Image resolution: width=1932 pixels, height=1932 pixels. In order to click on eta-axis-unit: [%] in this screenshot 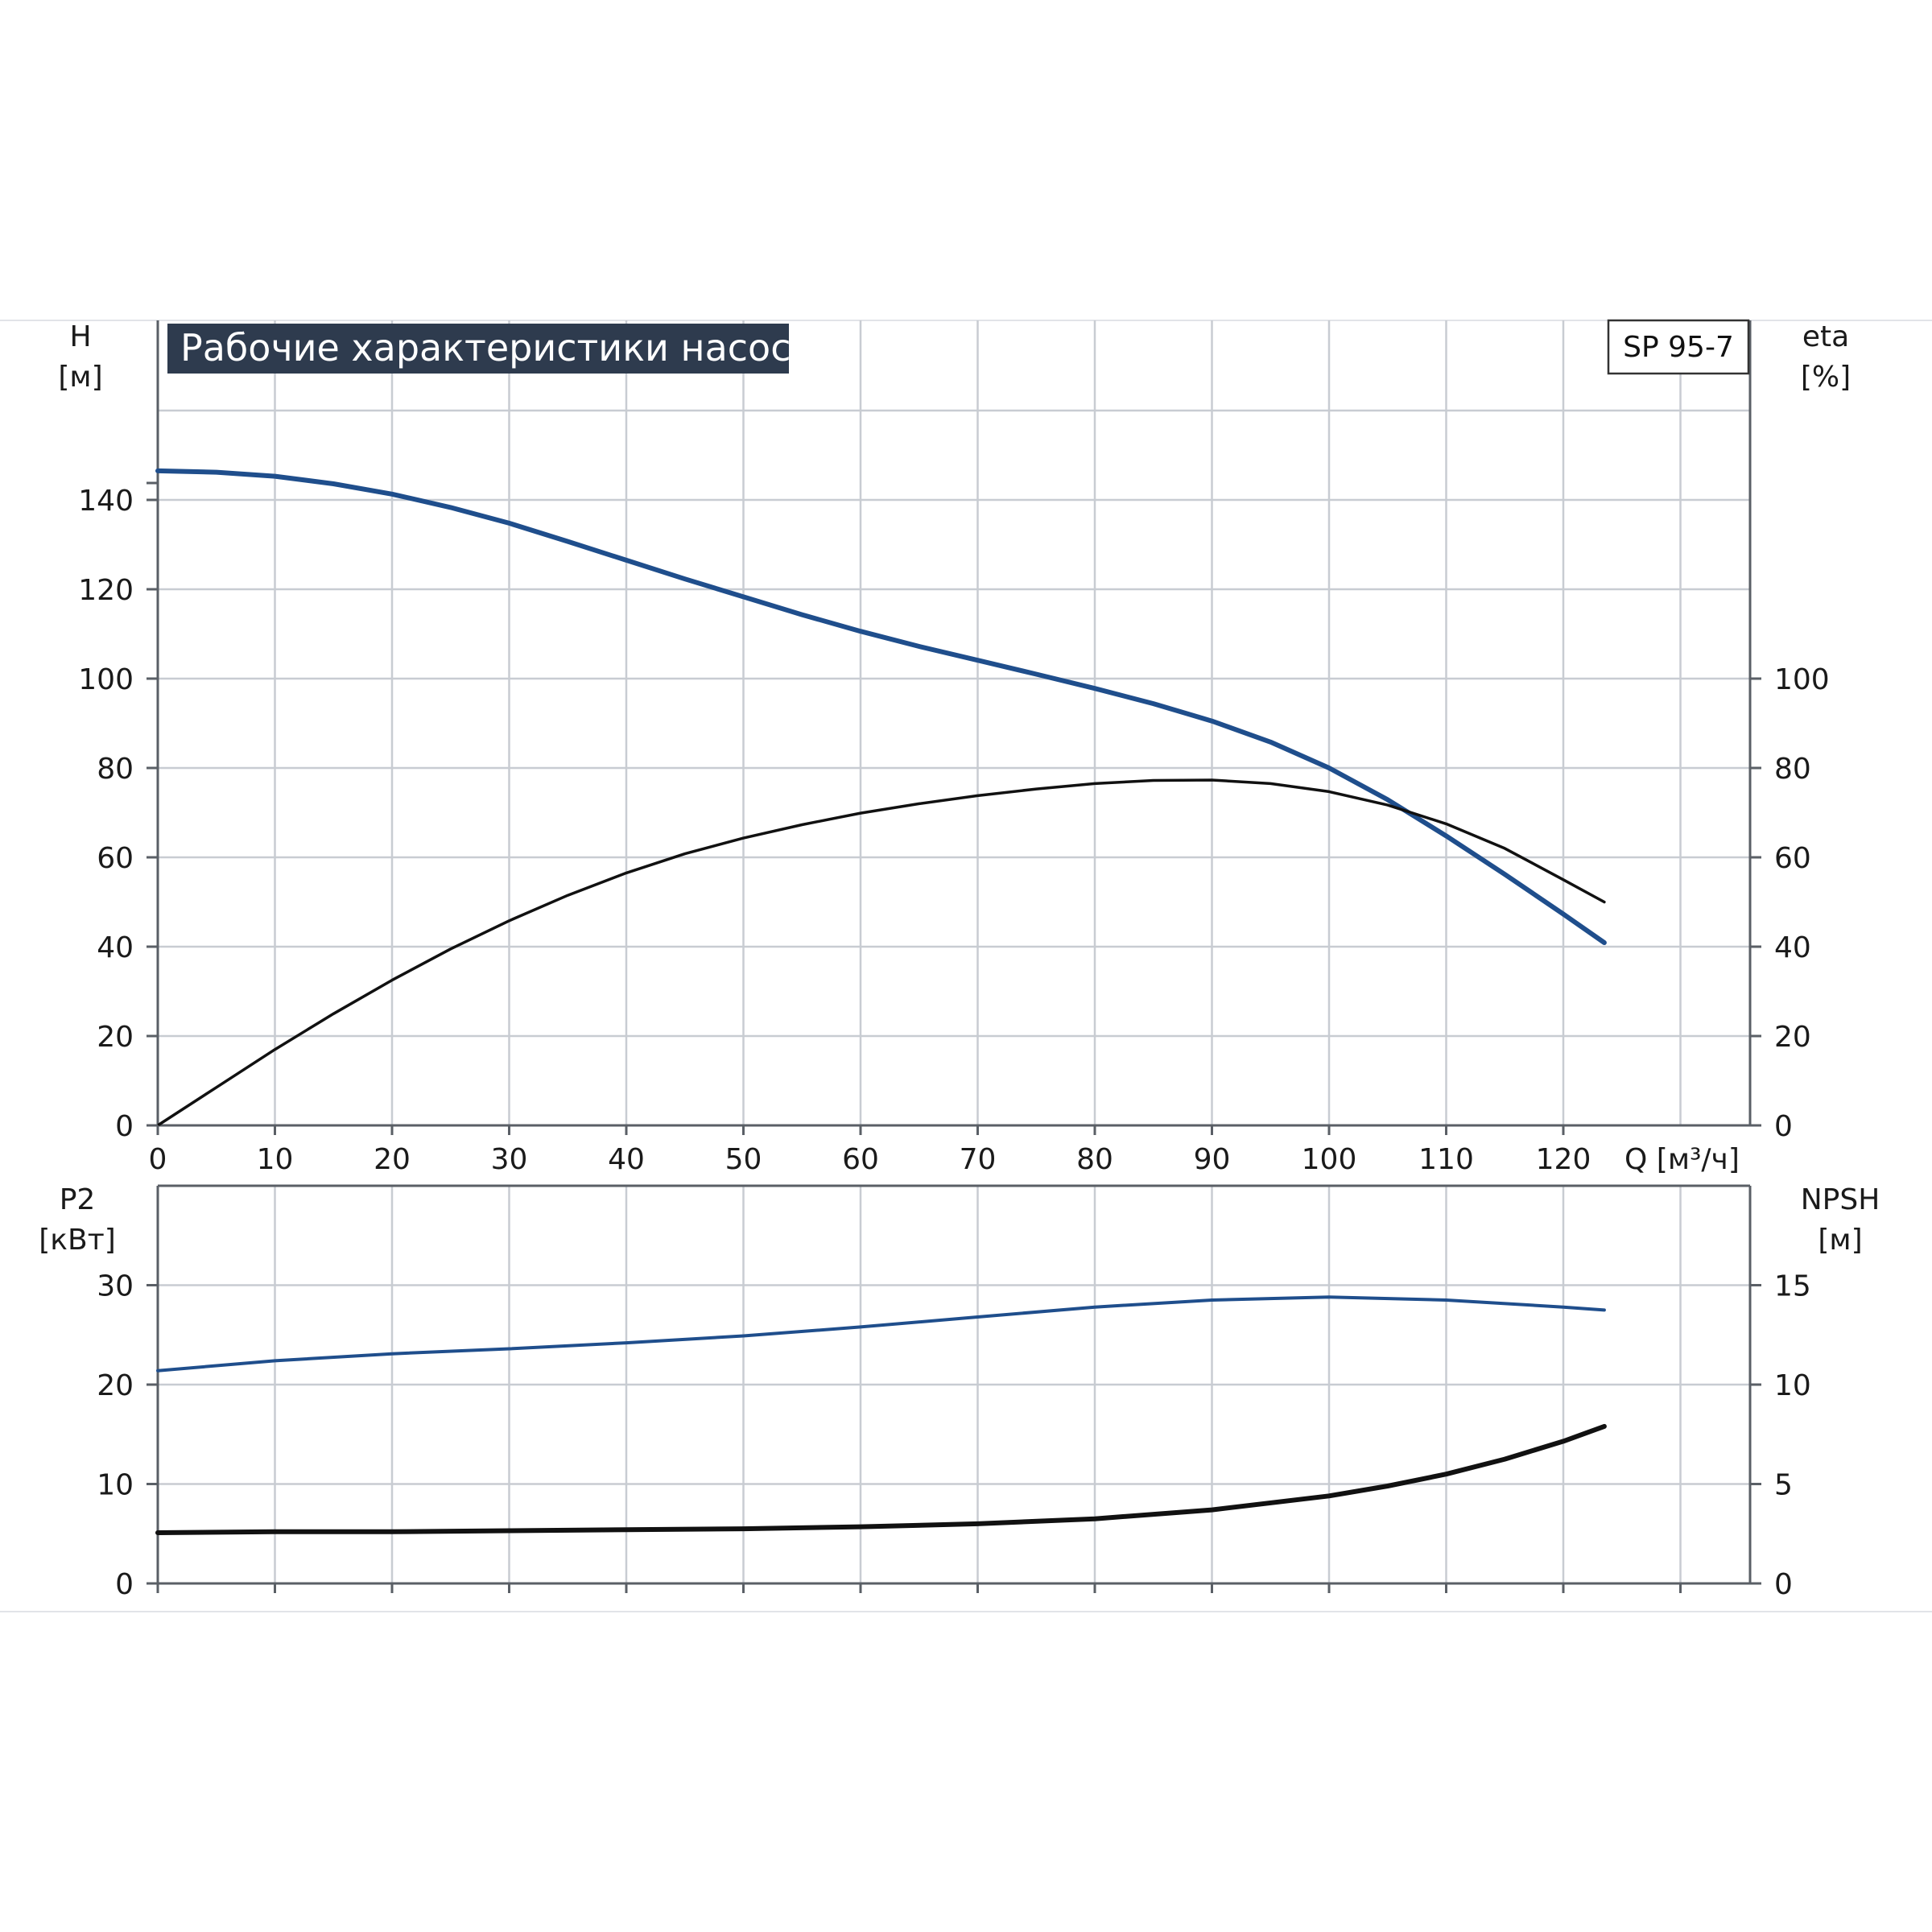, I will do `click(1826, 377)`.